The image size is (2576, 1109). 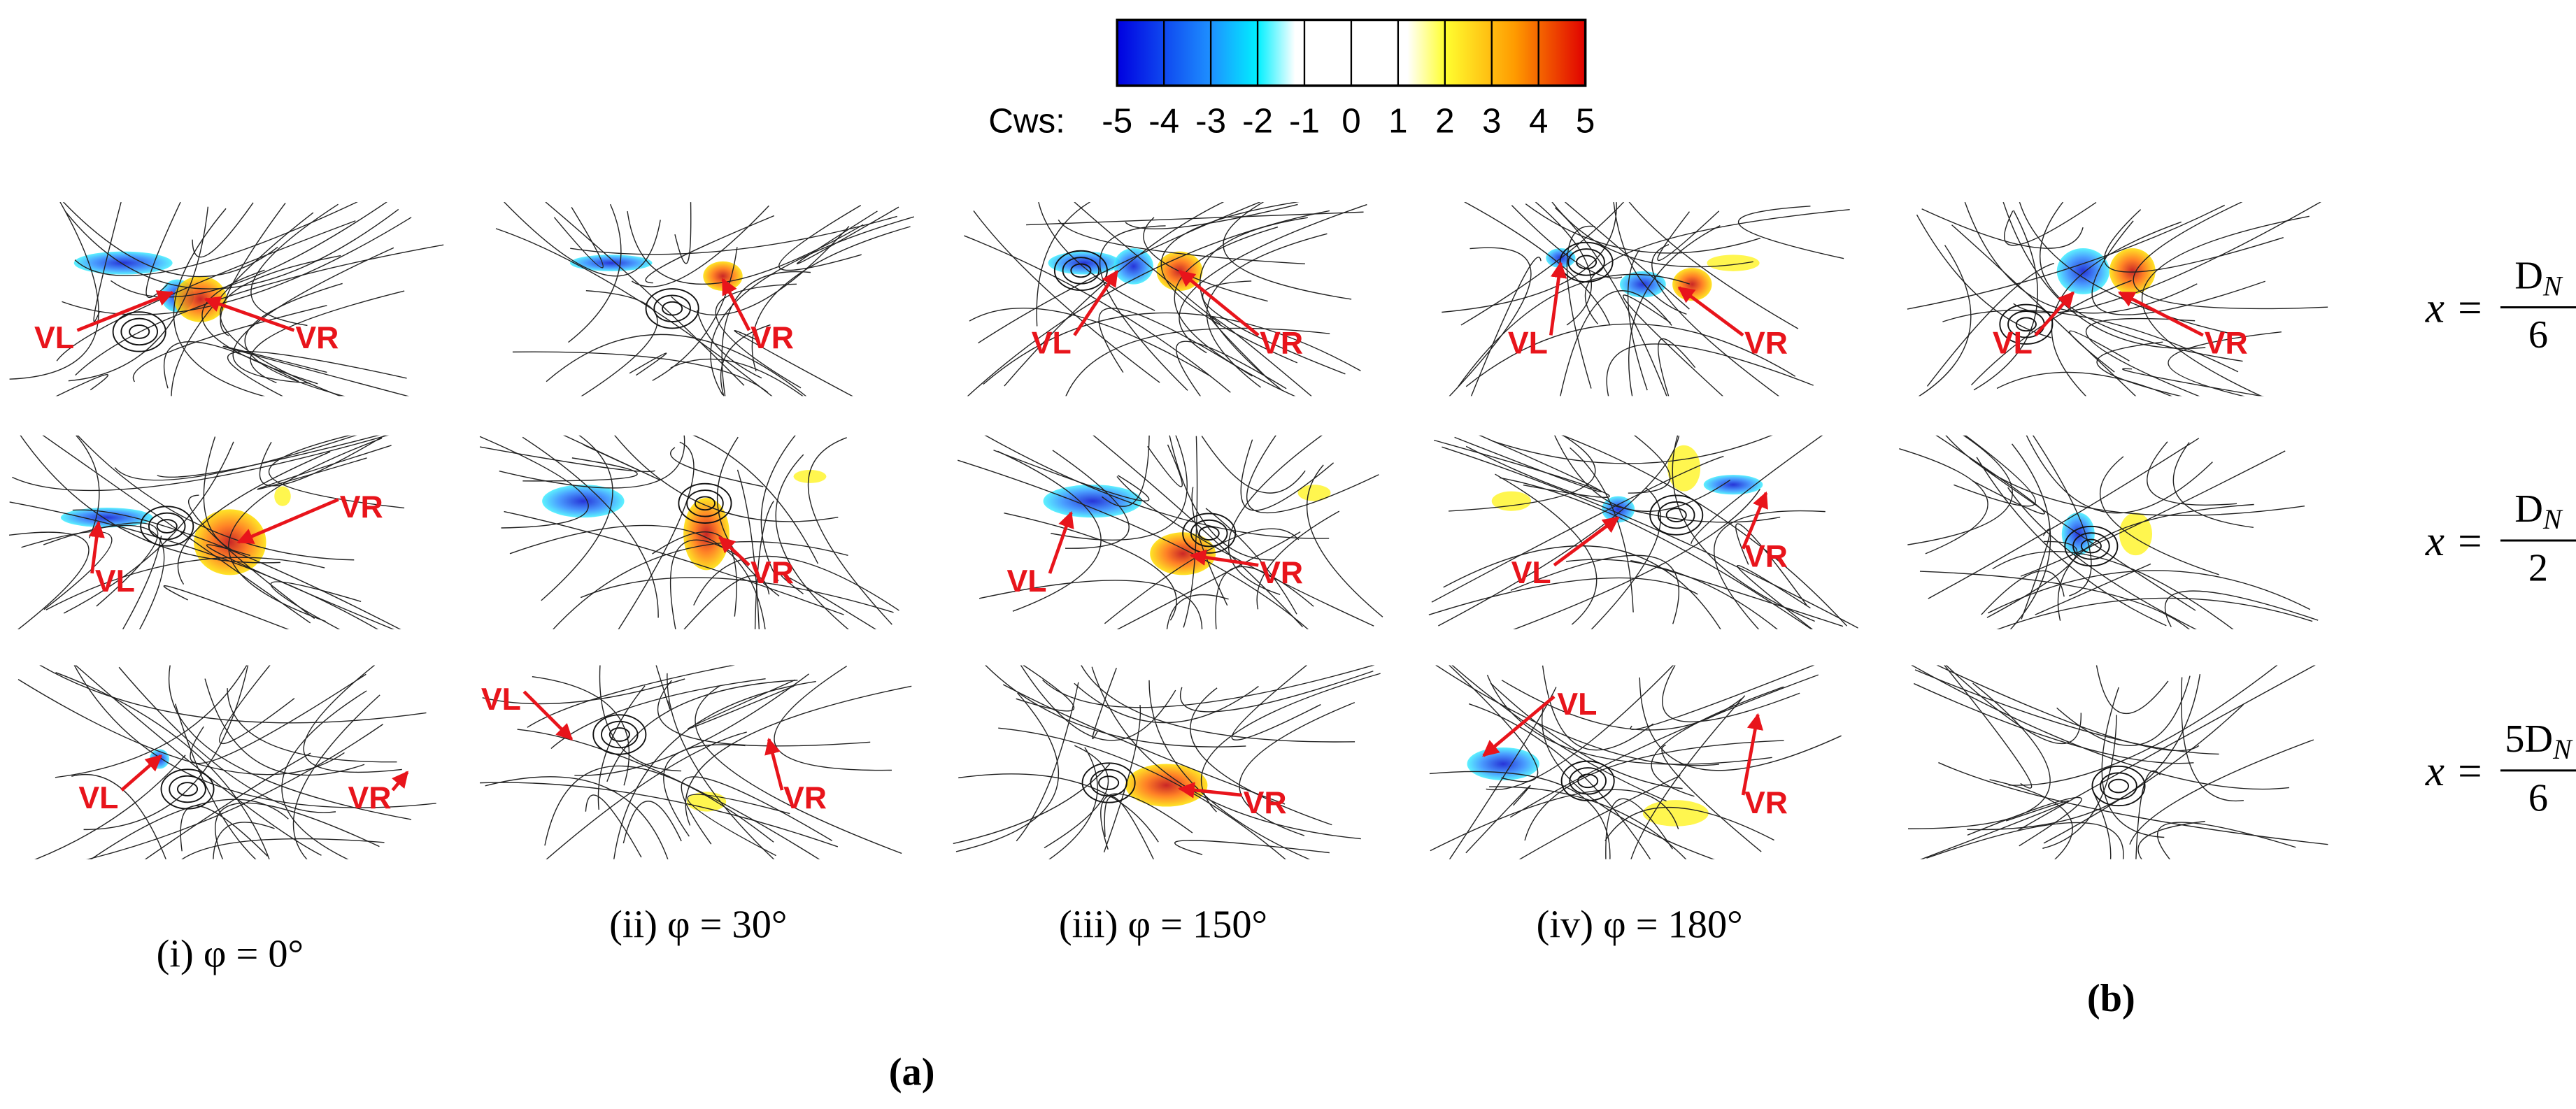 I want to click on figure-label: (b), so click(x=2111, y=998).